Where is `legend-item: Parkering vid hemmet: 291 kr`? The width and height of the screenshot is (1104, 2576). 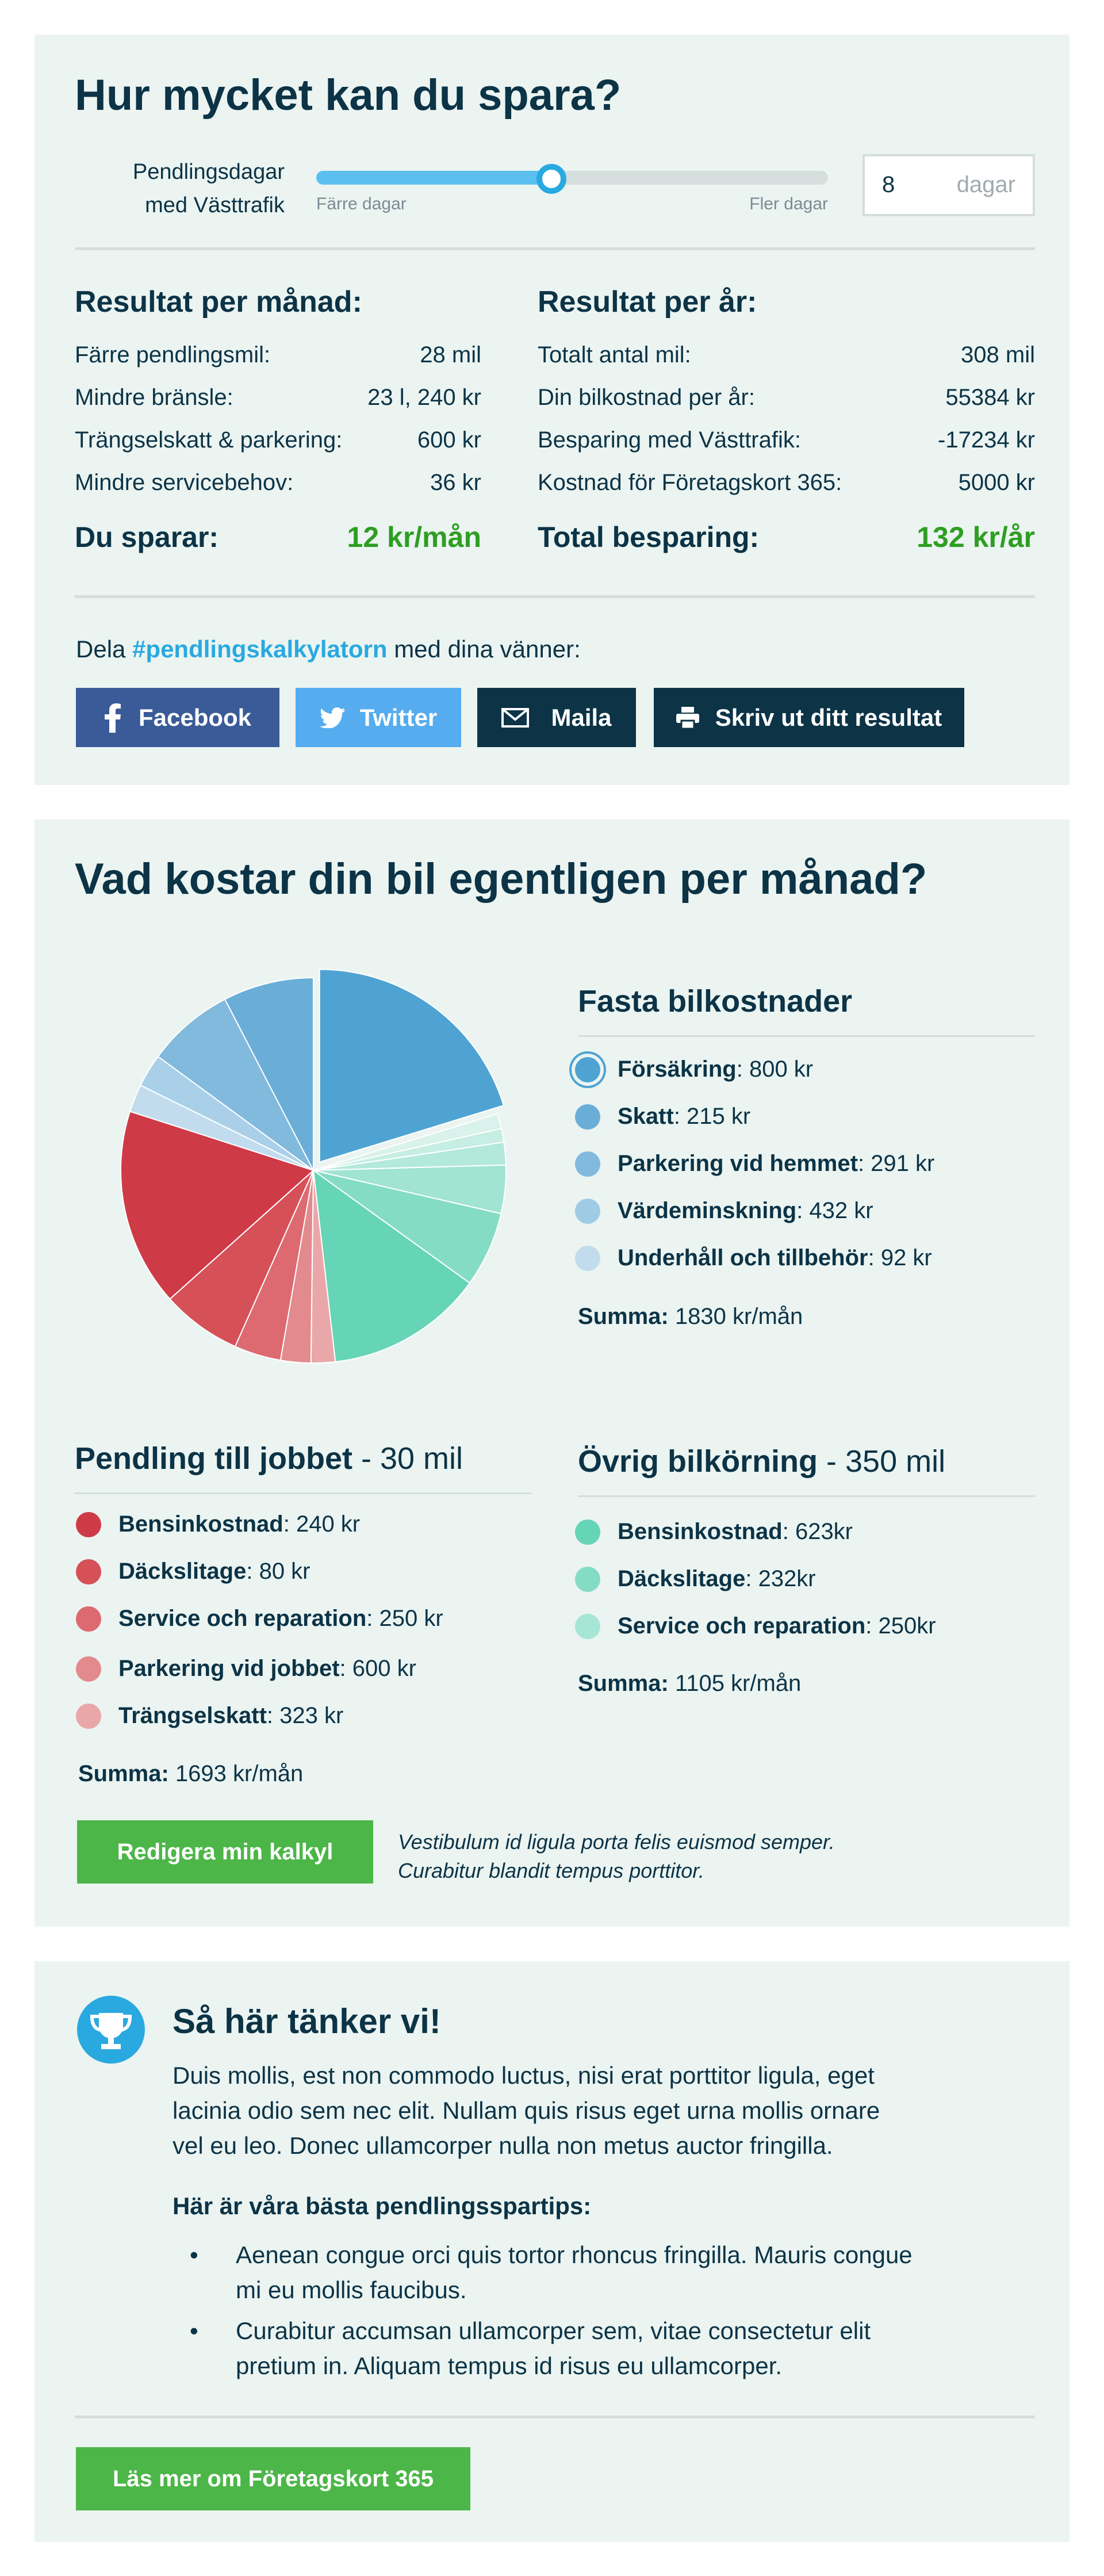 legend-item: Parkering vid hemmet: 291 kr is located at coordinates (754, 1164).